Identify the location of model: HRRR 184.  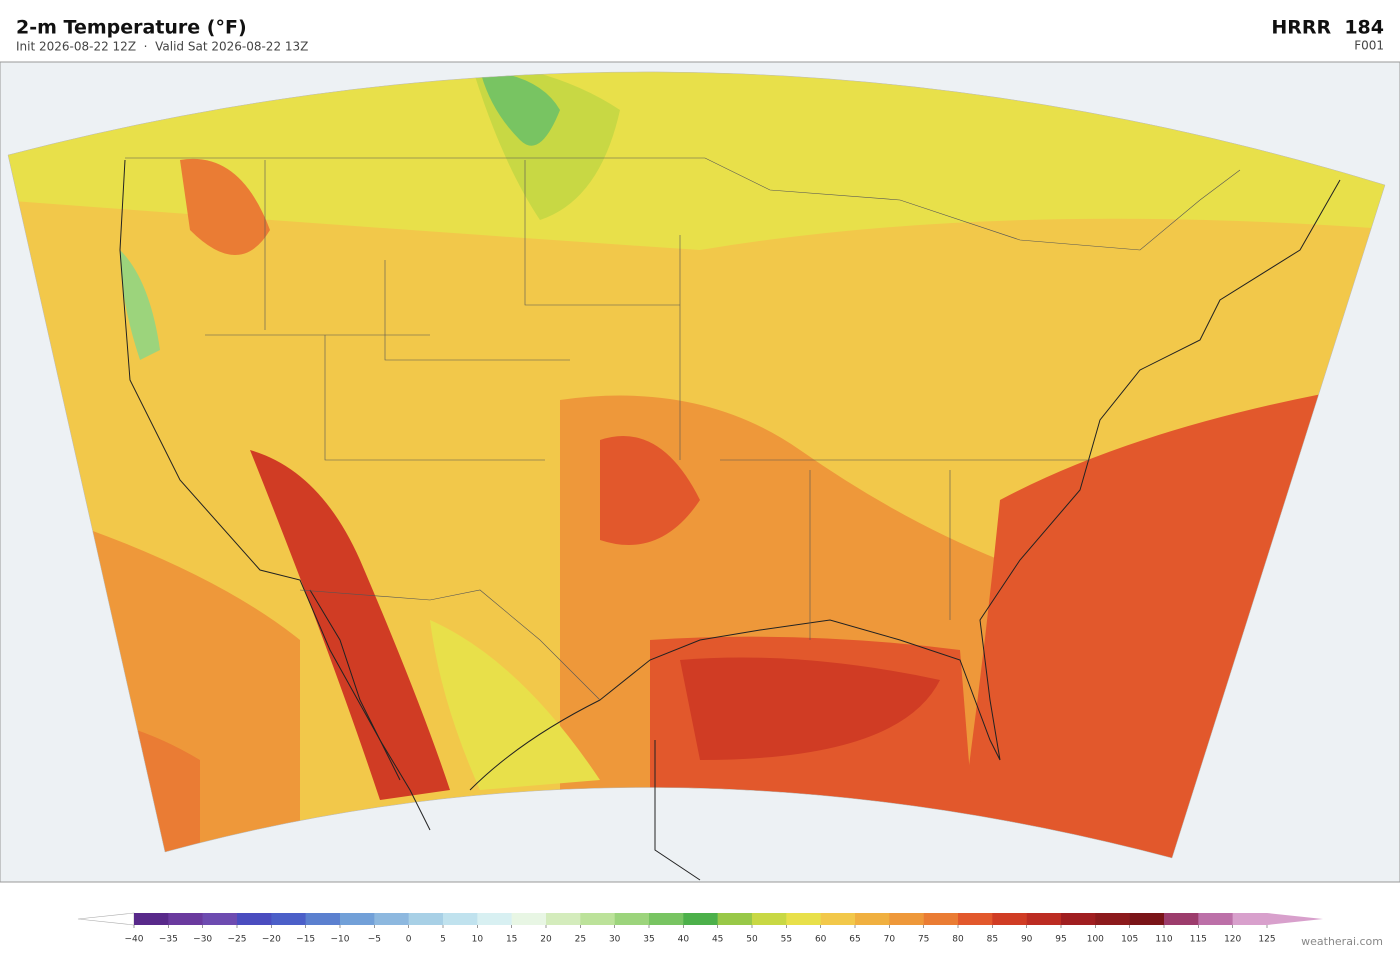
(1327, 28).